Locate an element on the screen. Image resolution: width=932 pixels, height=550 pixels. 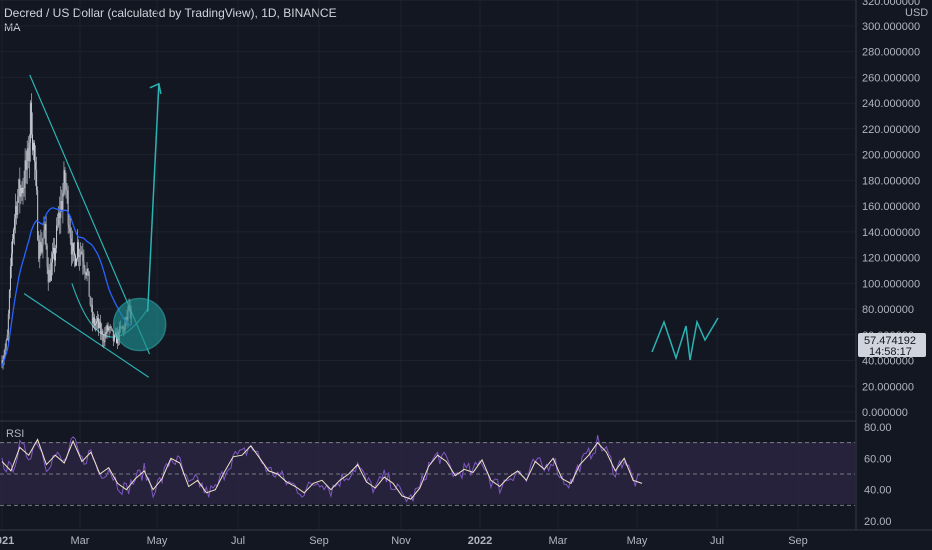
rsi-ma-line is located at coordinates (322, 469).